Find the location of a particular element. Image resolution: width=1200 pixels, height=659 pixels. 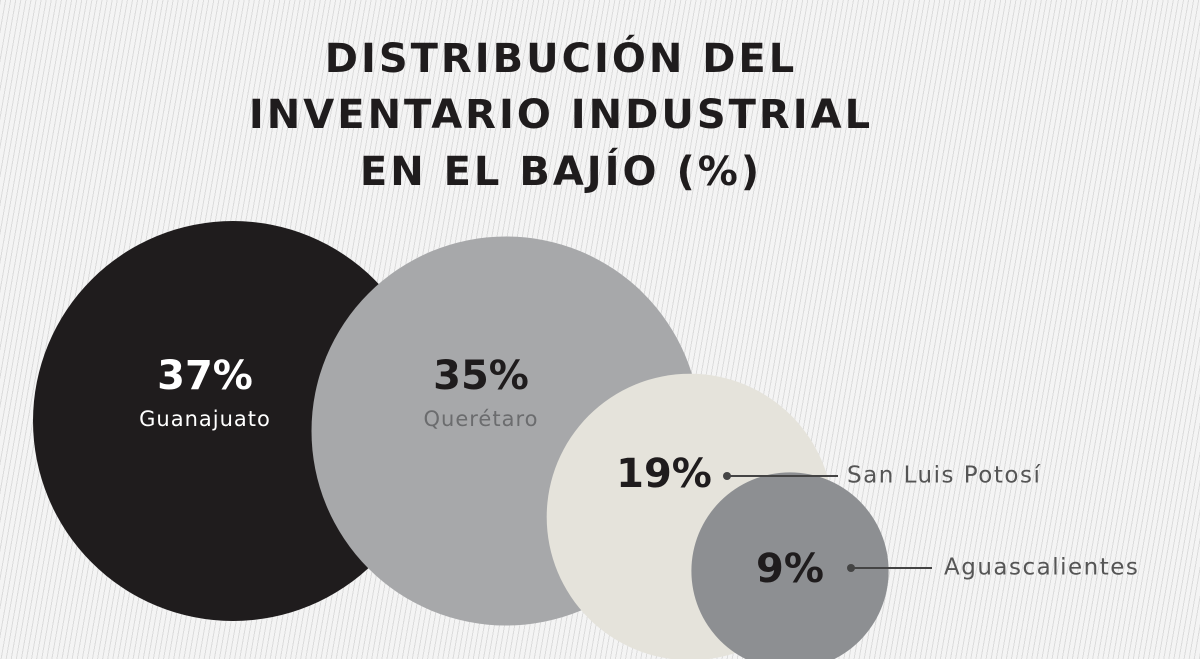

value-label-guanajuato: 37% is located at coordinates (205, 376).